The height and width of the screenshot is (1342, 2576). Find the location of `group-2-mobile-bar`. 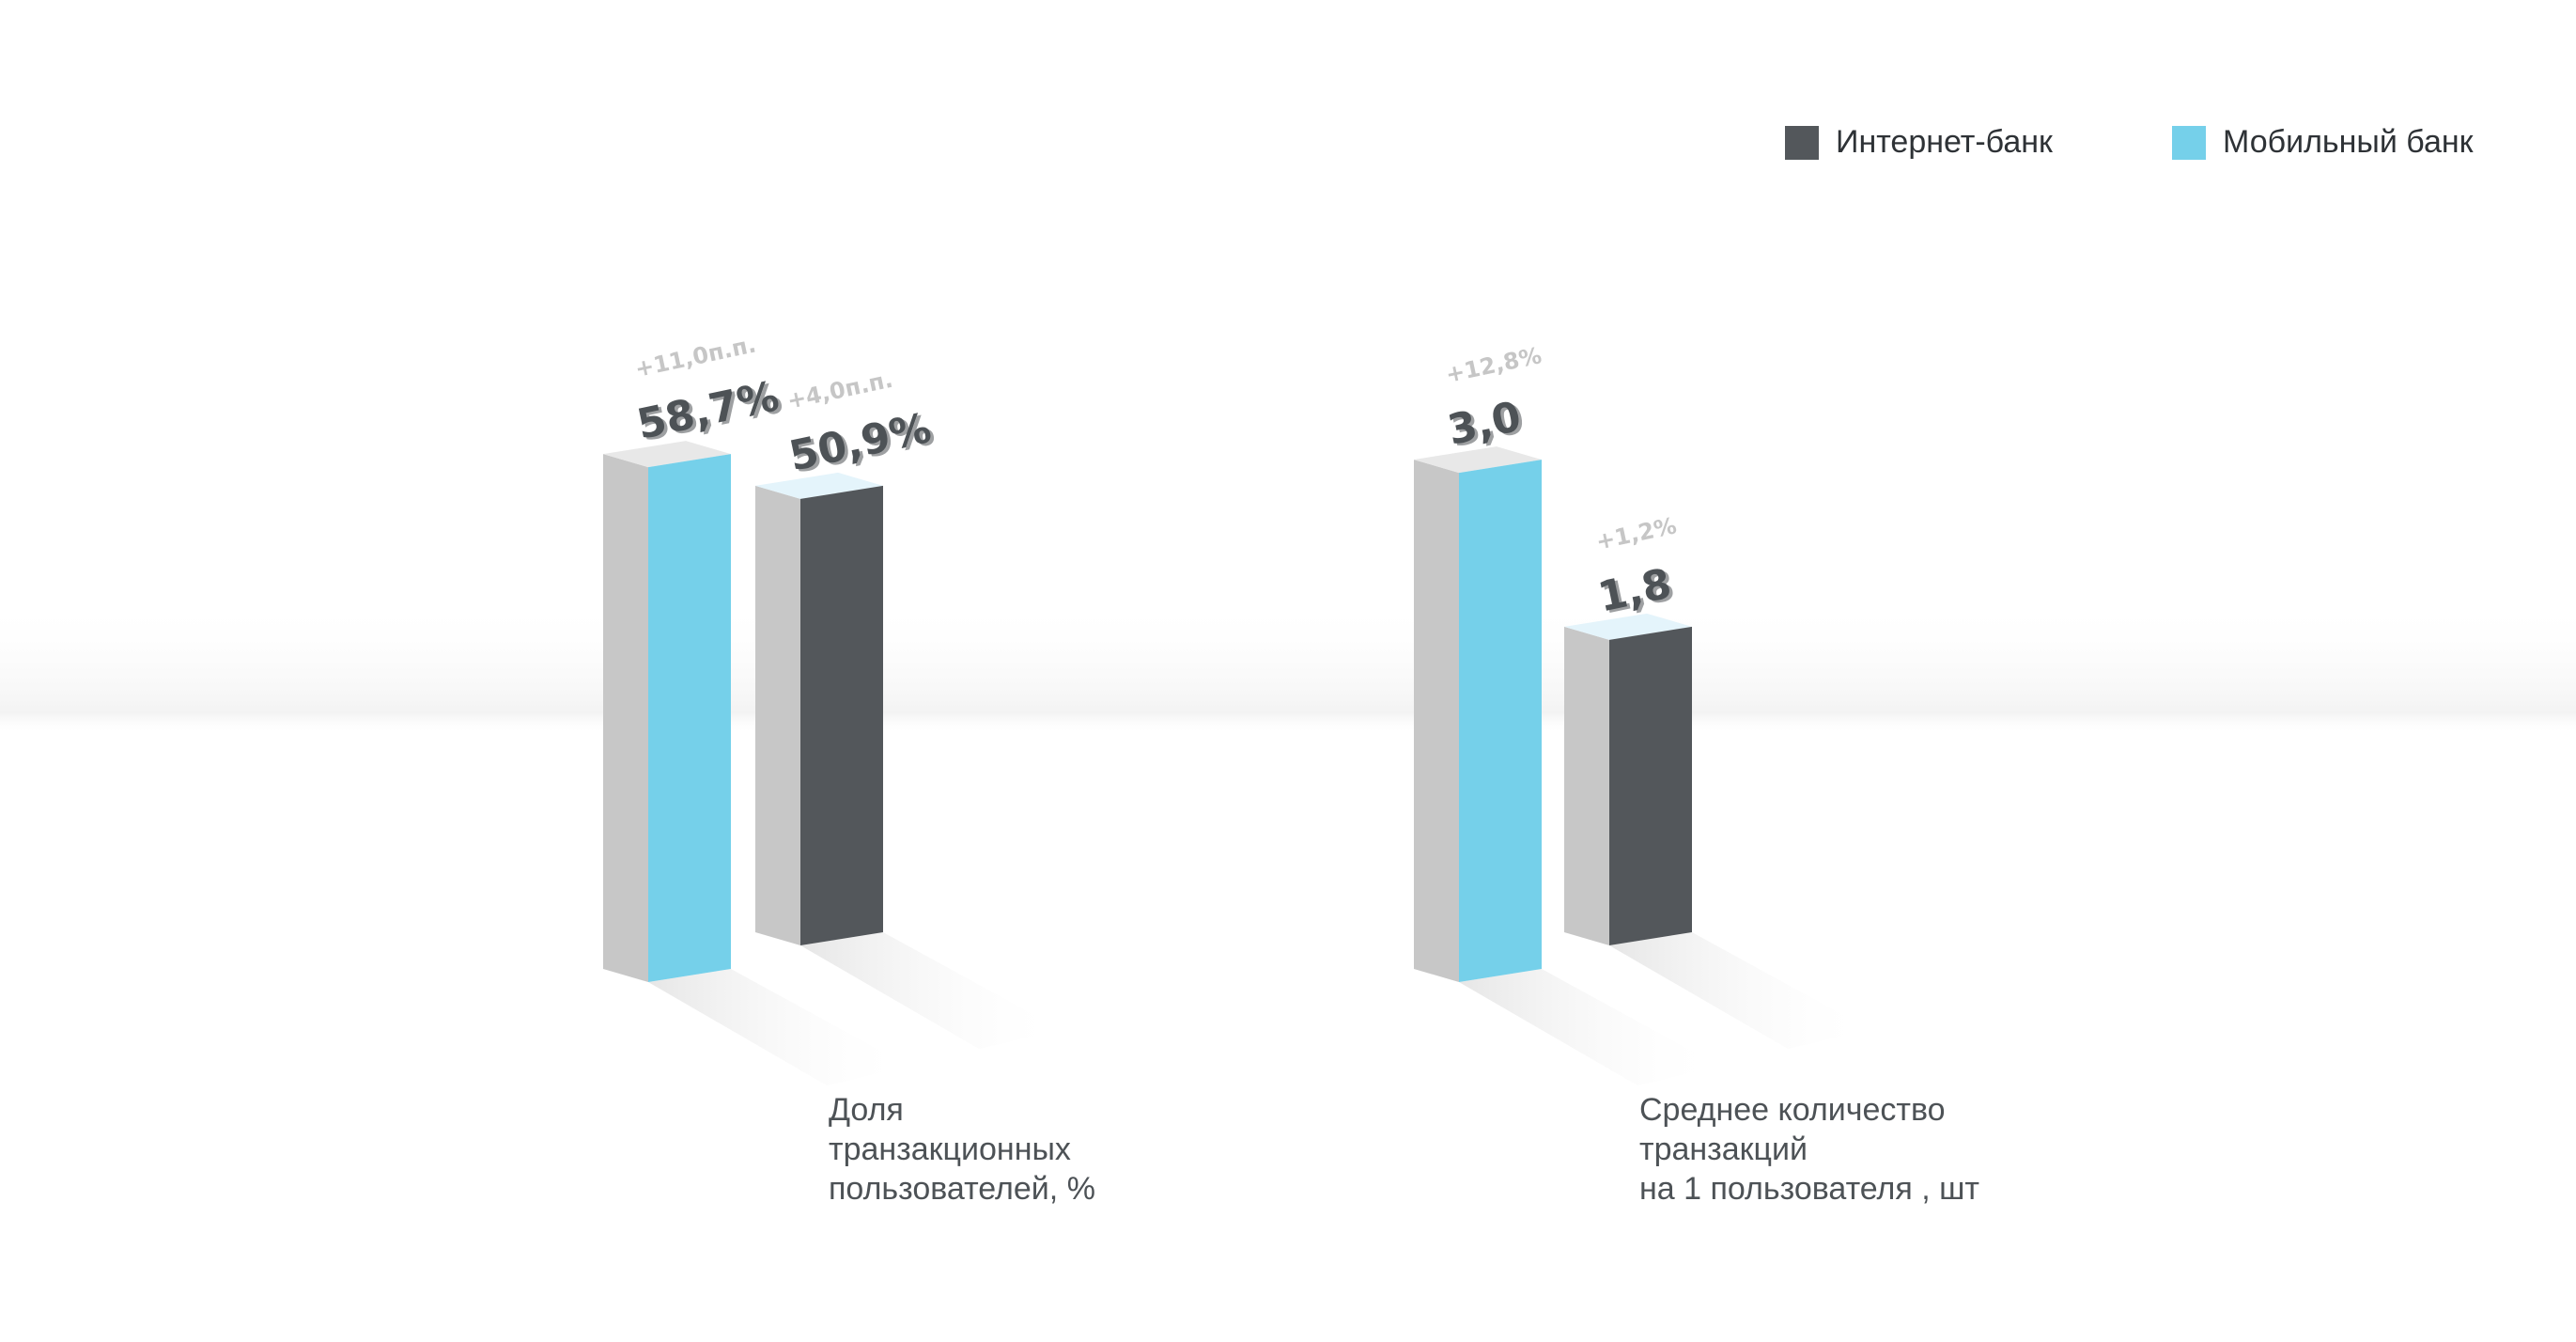

group-2-mobile-bar is located at coordinates (1501, 721).